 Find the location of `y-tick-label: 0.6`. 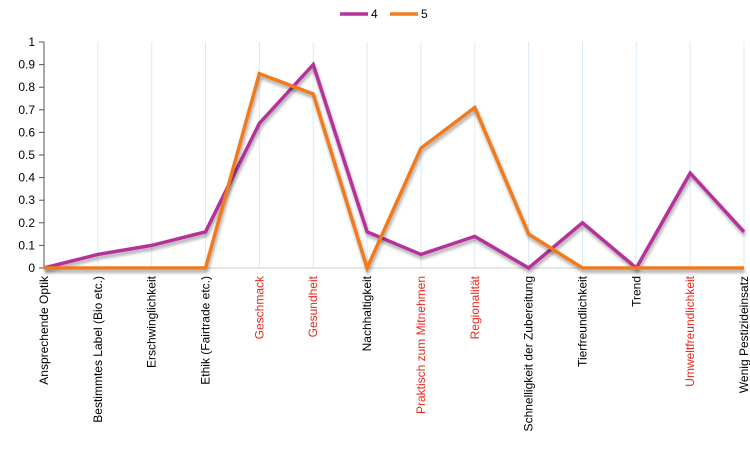

y-tick-label: 0.6 is located at coordinates (26, 132).